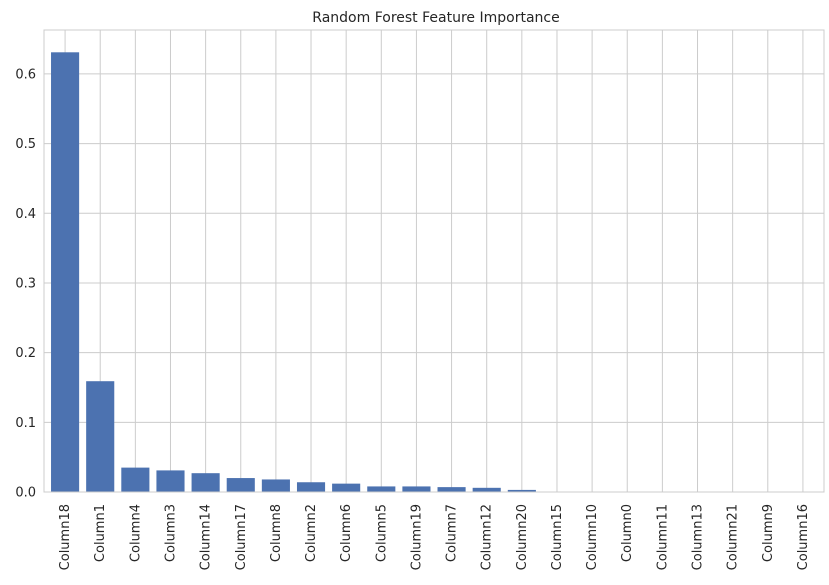 The image size is (829, 585). Describe the element at coordinates (627, 533) in the screenshot. I see `x-tick-label: Column0` at that location.